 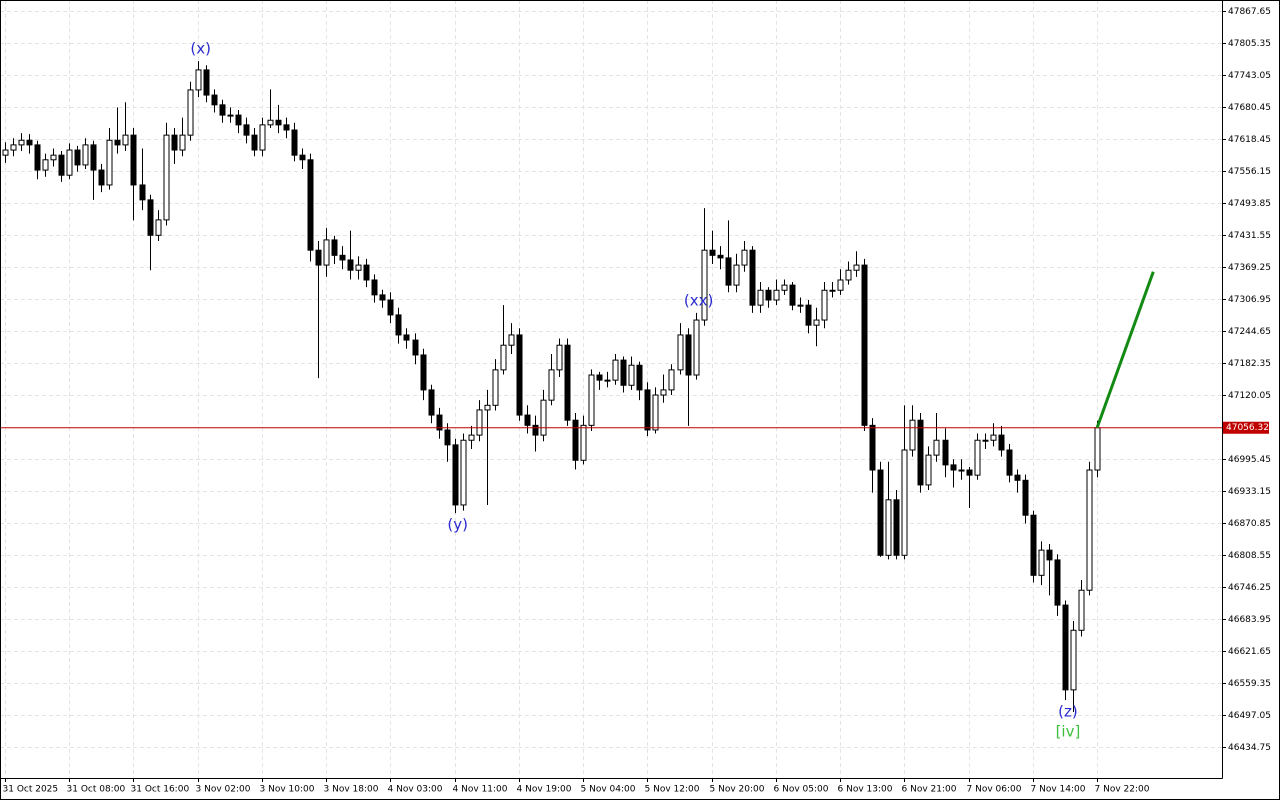 What do you see at coordinates (1249, 268) in the screenshot?
I see `y-tick-label: 47369.25` at bounding box center [1249, 268].